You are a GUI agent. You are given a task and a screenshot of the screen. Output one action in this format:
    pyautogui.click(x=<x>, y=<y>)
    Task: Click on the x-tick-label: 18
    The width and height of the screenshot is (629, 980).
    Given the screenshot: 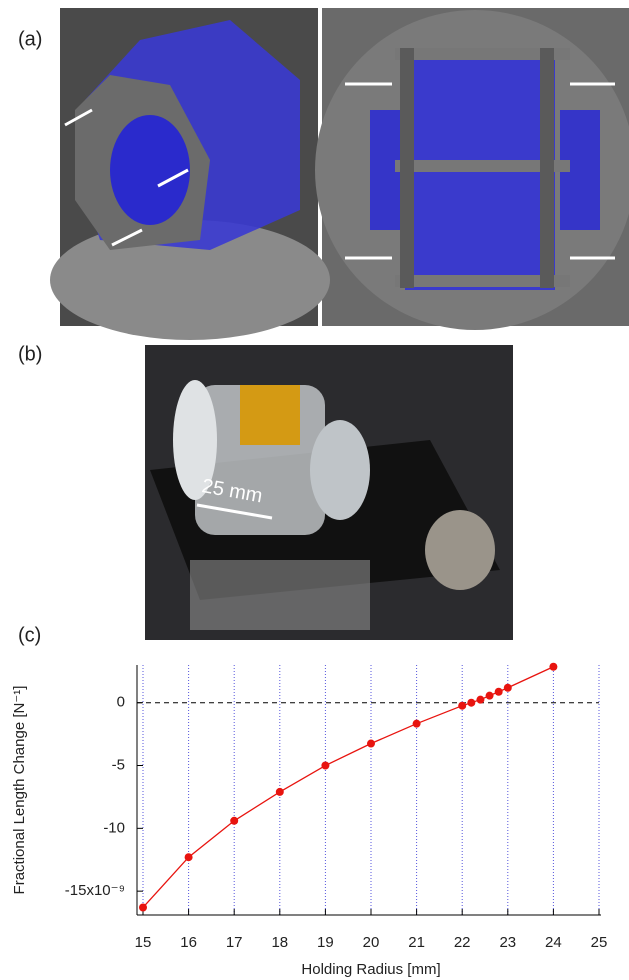 What is the action you would take?
    pyautogui.click(x=279, y=942)
    